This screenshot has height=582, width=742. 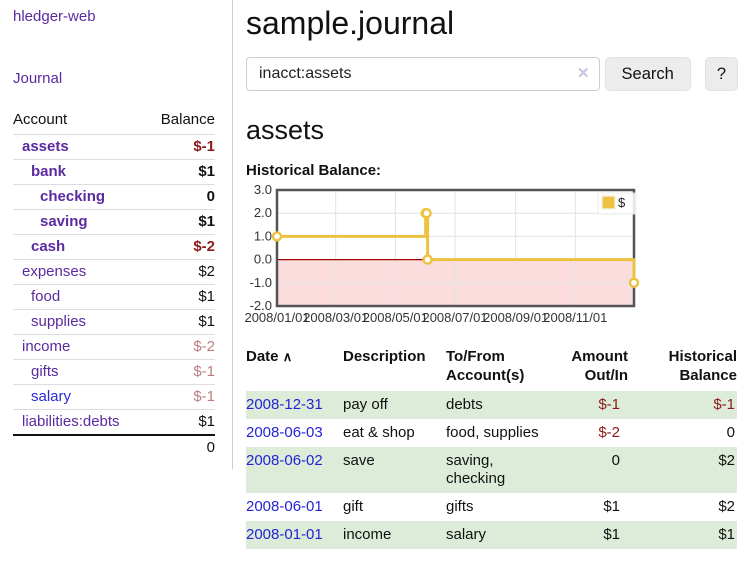 What do you see at coordinates (263, 235) in the screenshot?
I see `svg-text: 1.0` at bounding box center [263, 235].